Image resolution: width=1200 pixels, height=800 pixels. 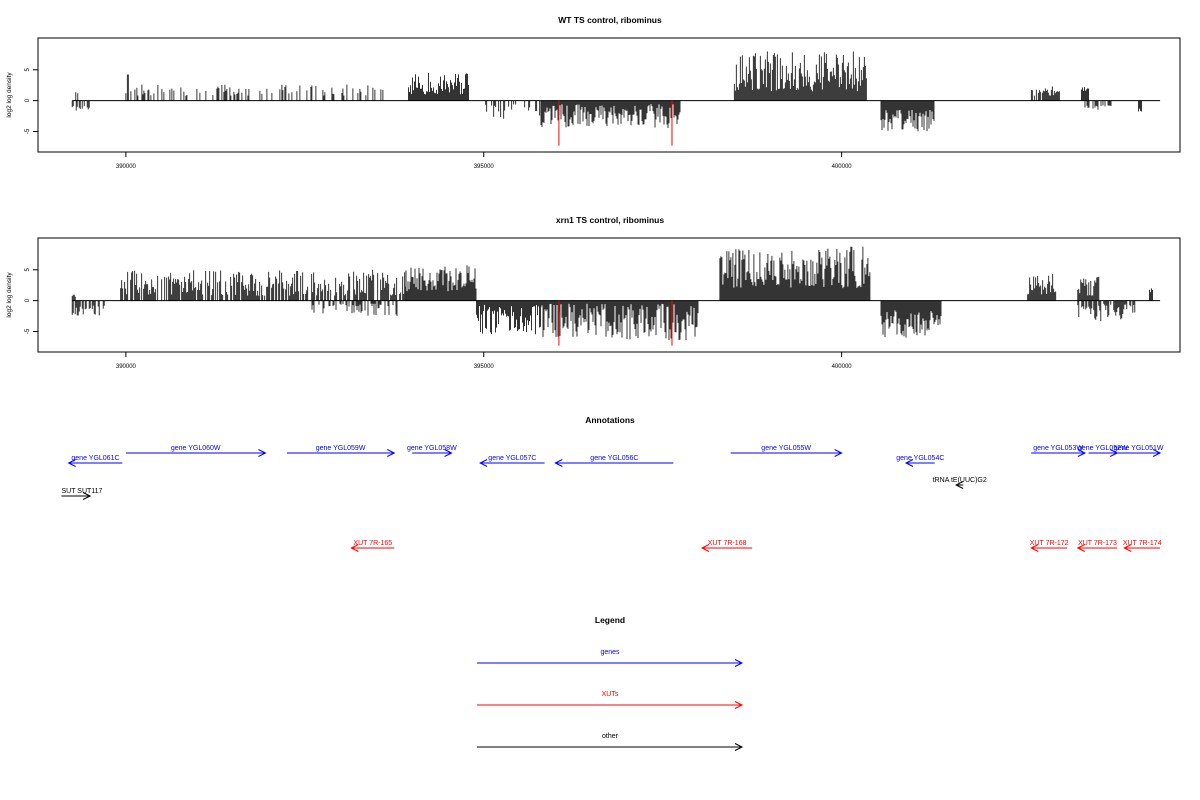 I want to click on annotation-feature: XUT 7R-165, so click(x=372, y=546).